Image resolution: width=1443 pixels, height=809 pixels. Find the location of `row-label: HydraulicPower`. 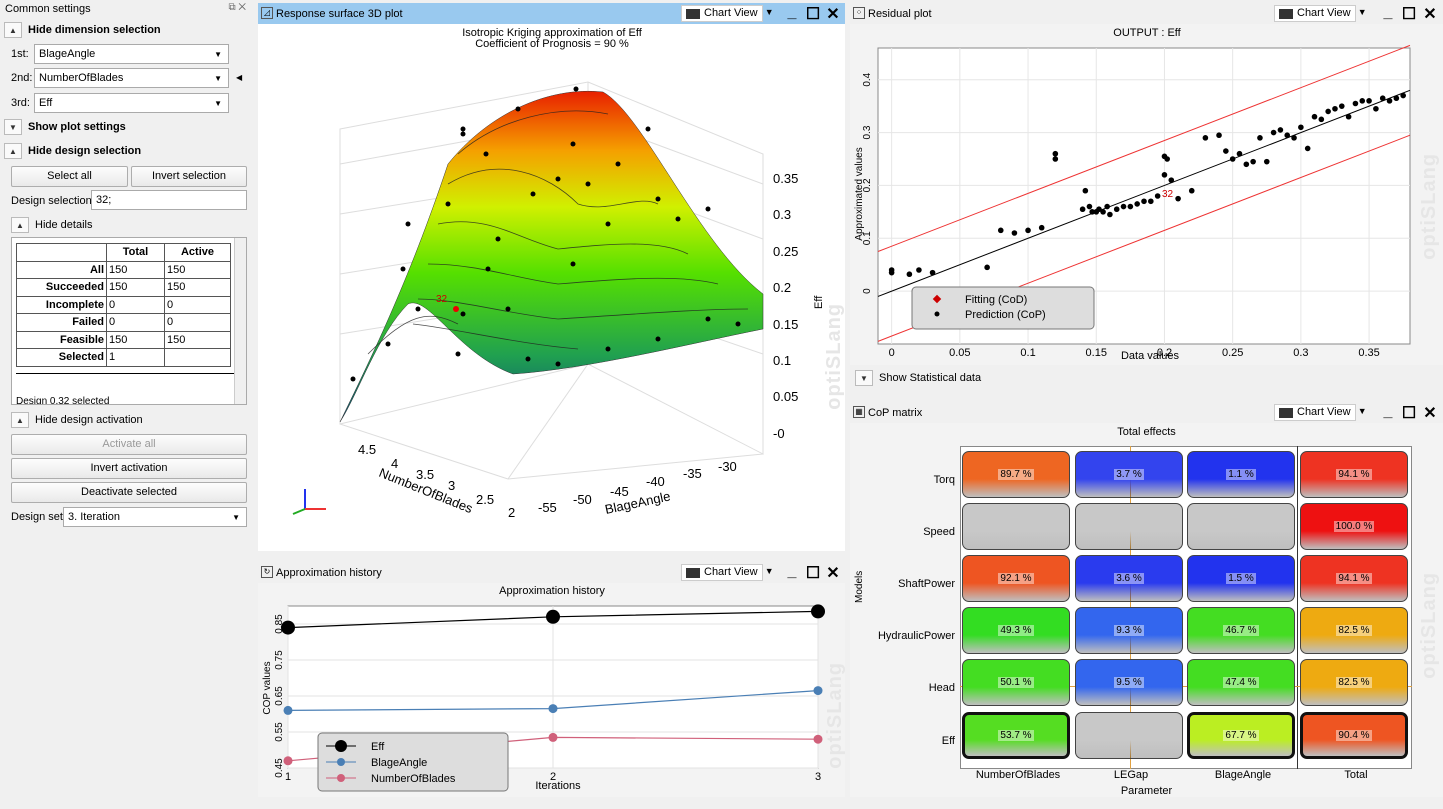

row-label: HydraulicPower is located at coordinates (916, 636).